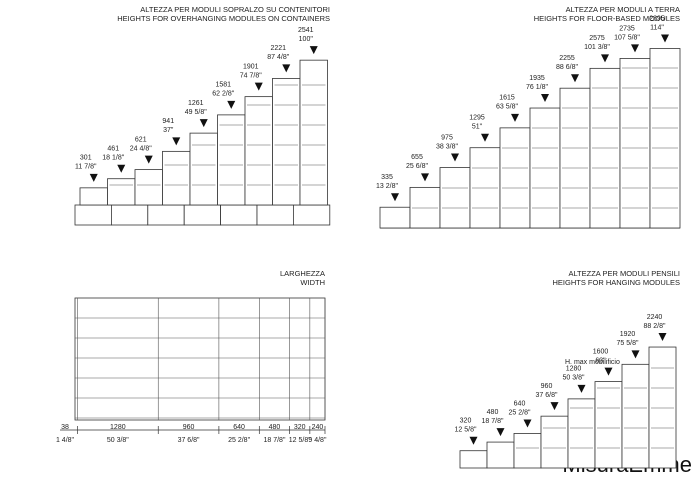 Image resolution: width=700 pixels, height=485 pixels. Describe the element at coordinates (278, 48) in the screenshot. I see `height-mm: 2221` at that location.